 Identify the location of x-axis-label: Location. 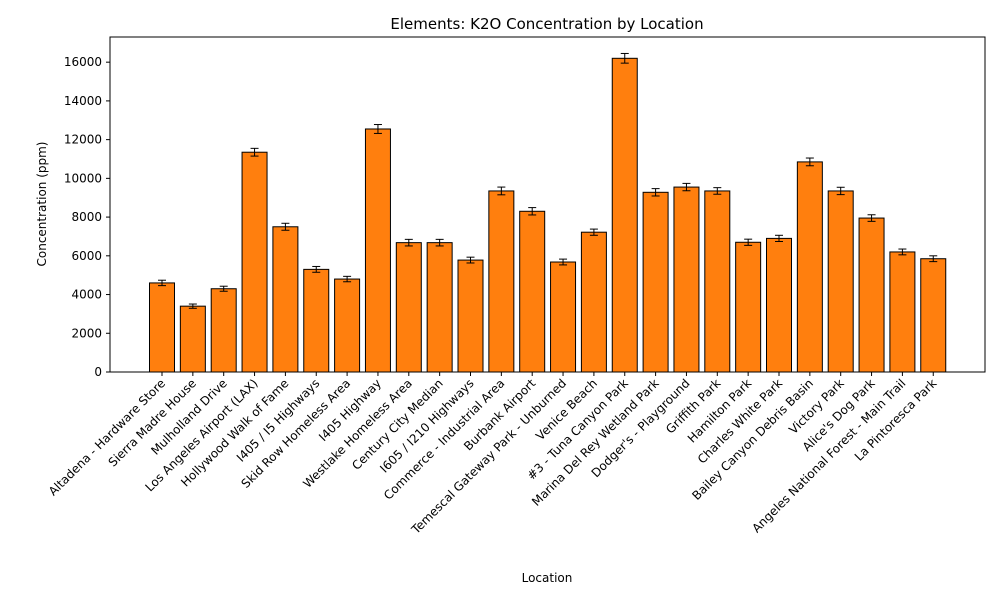
(547, 578).